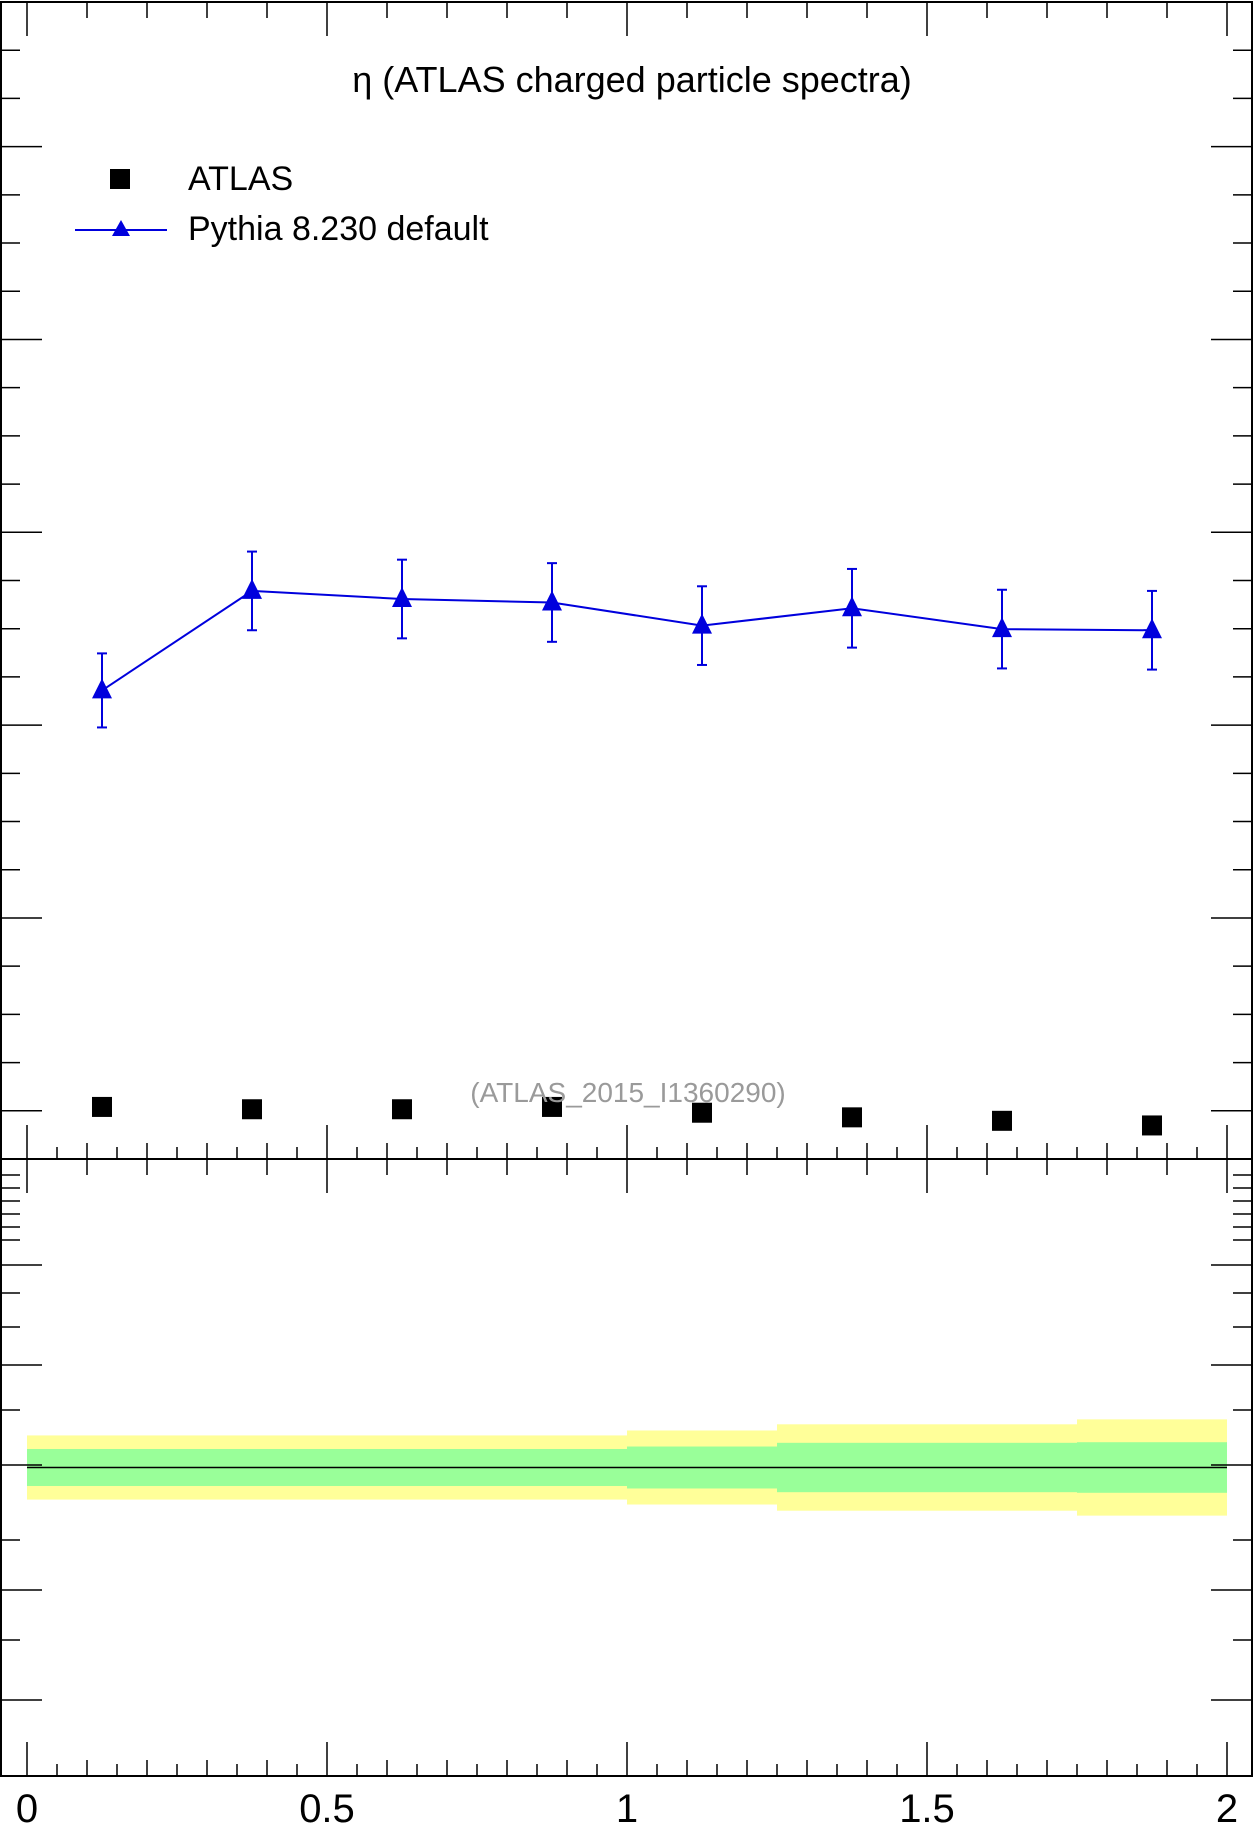 The width and height of the screenshot is (1255, 1829). Describe the element at coordinates (27, 1808) in the screenshot. I see `x-tick-label: 0` at that location.